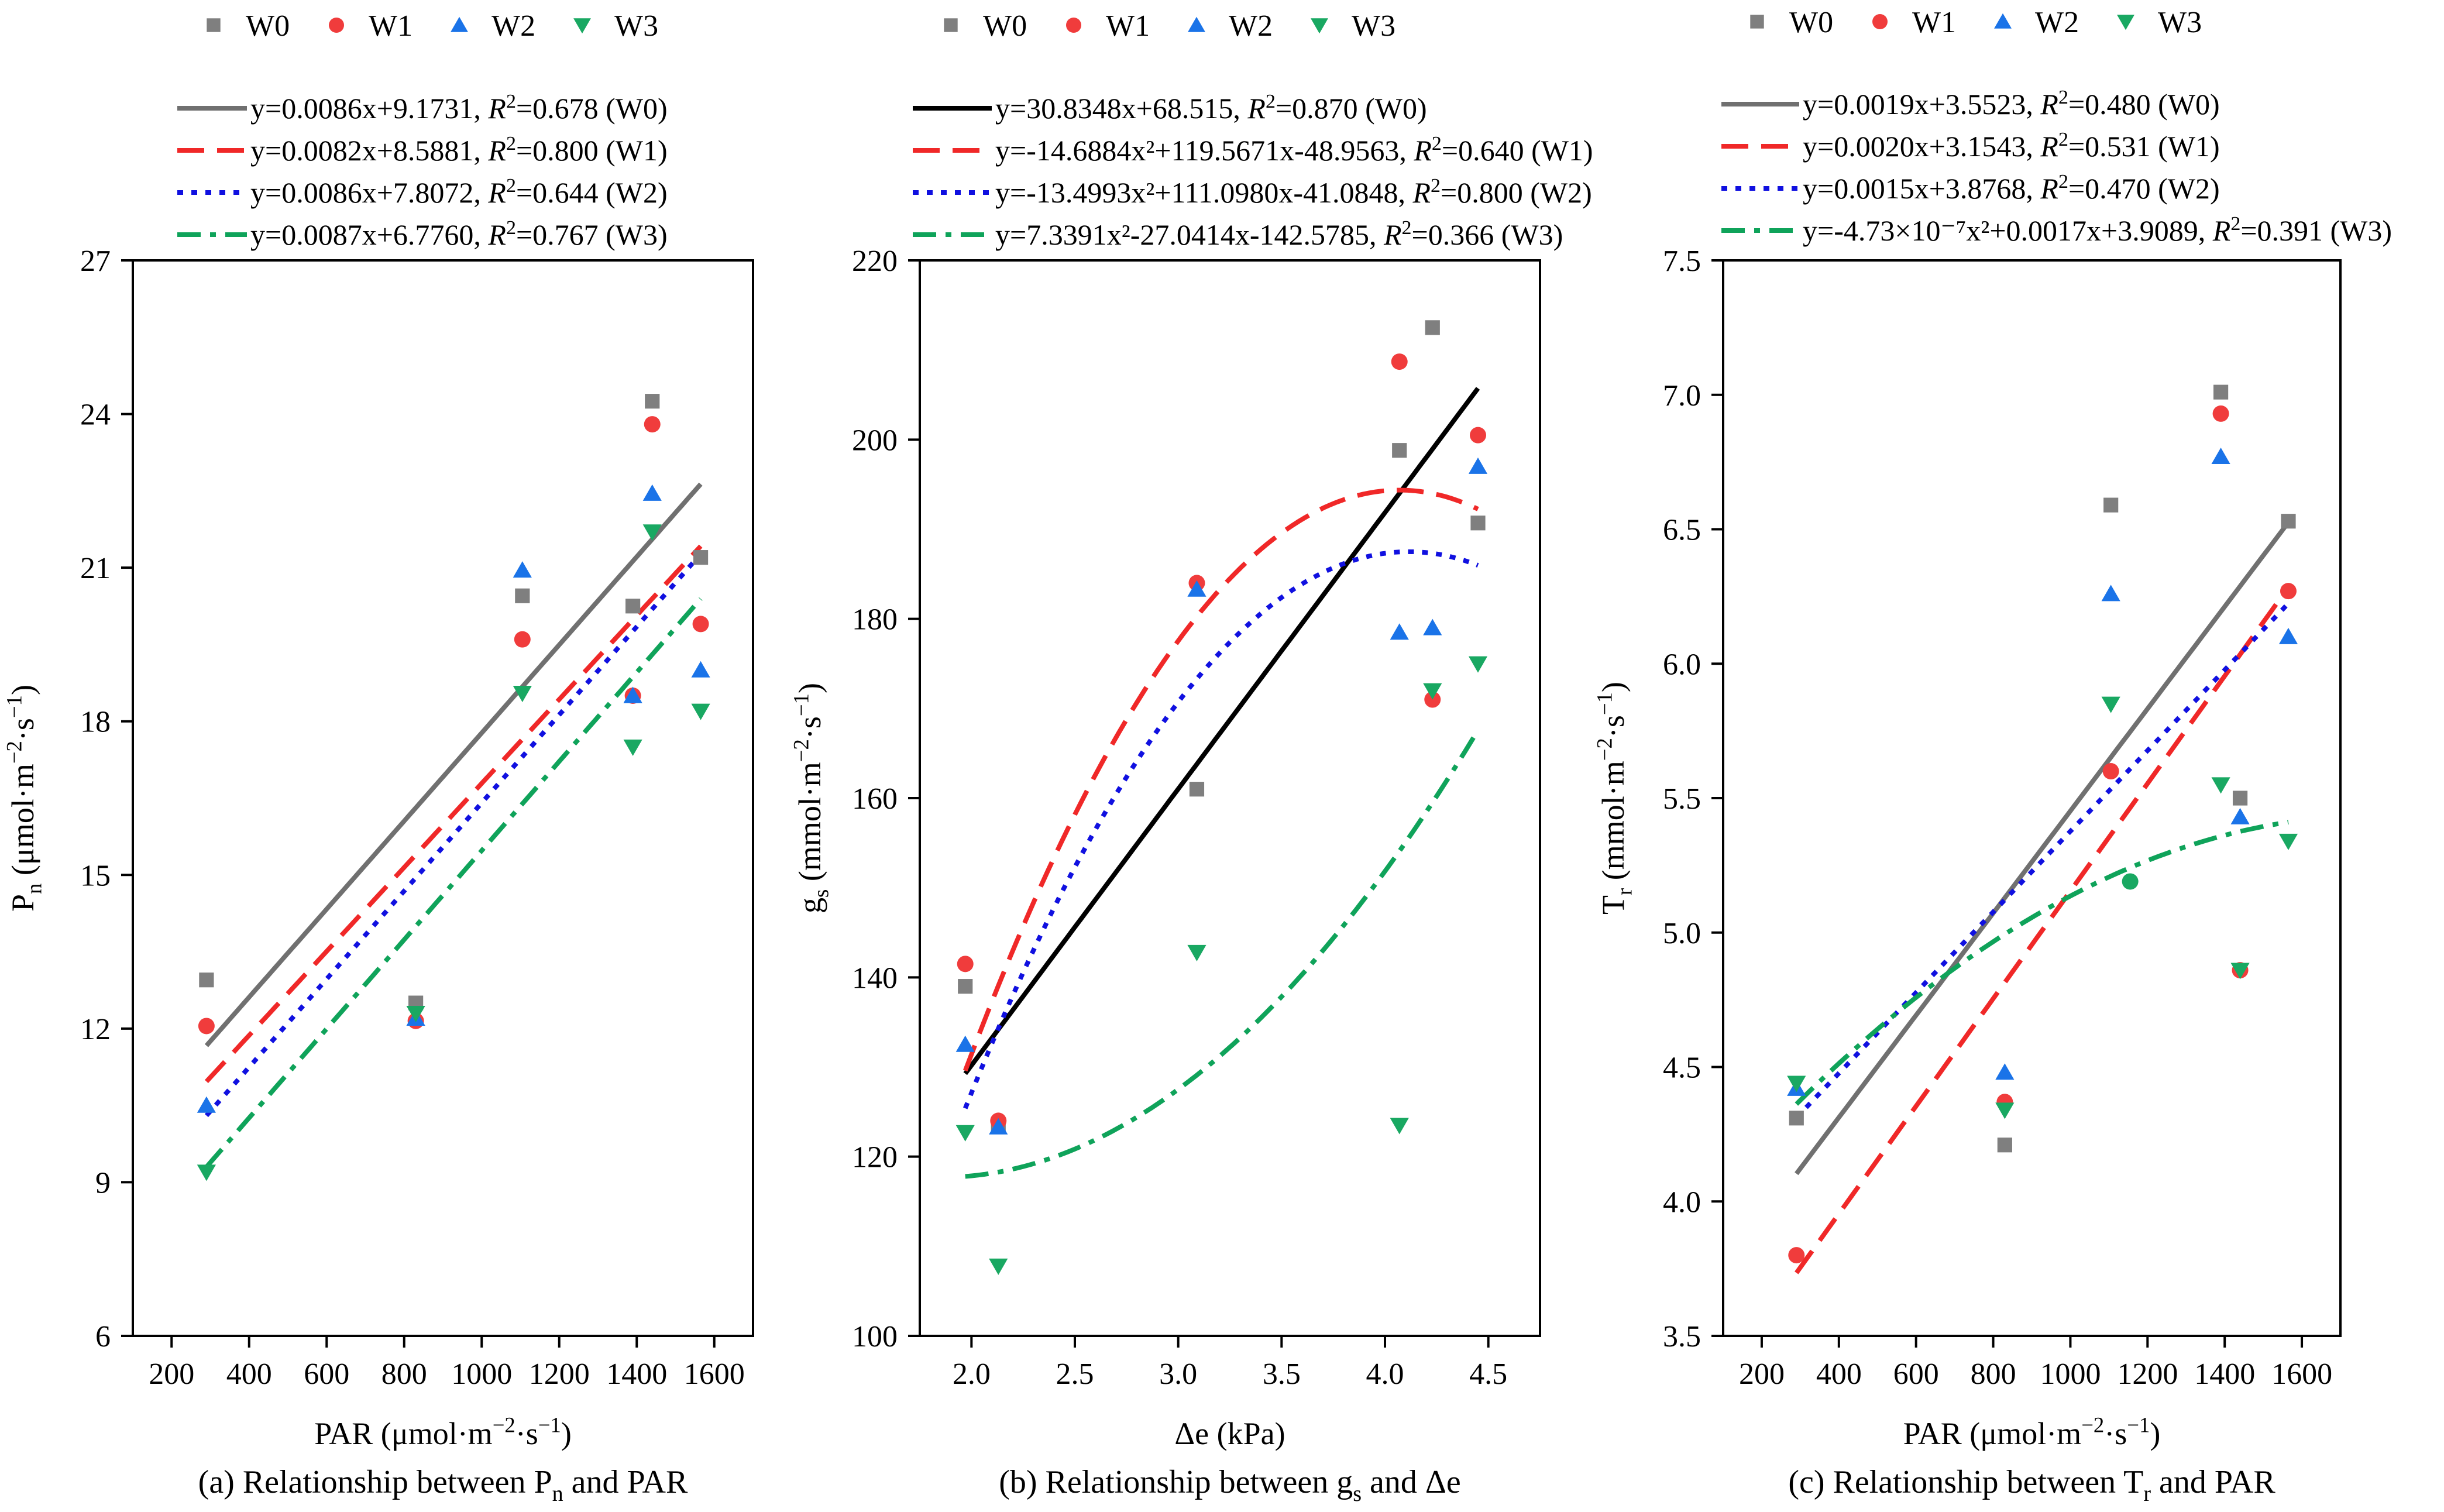 The height and width of the screenshot is (1512, 2444). I want to click on fit-equation-w2: y=0.0086x+7.8072, R2=0.644 (W2), so click(459, 192).